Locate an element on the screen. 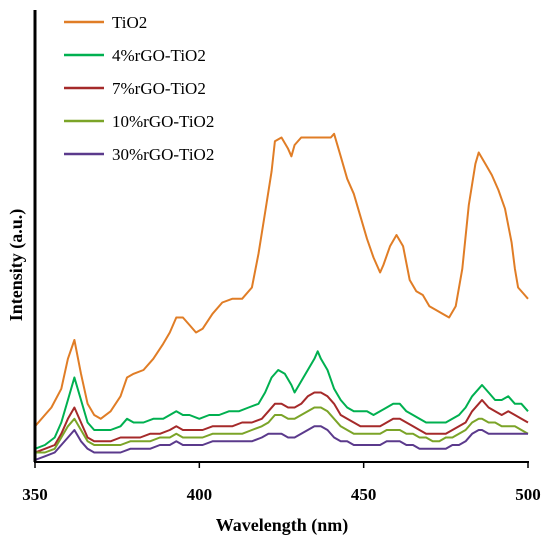 This screenshot has width=550, height=547. x-tick-label-0: 350 is located at coordinates (35, 494).